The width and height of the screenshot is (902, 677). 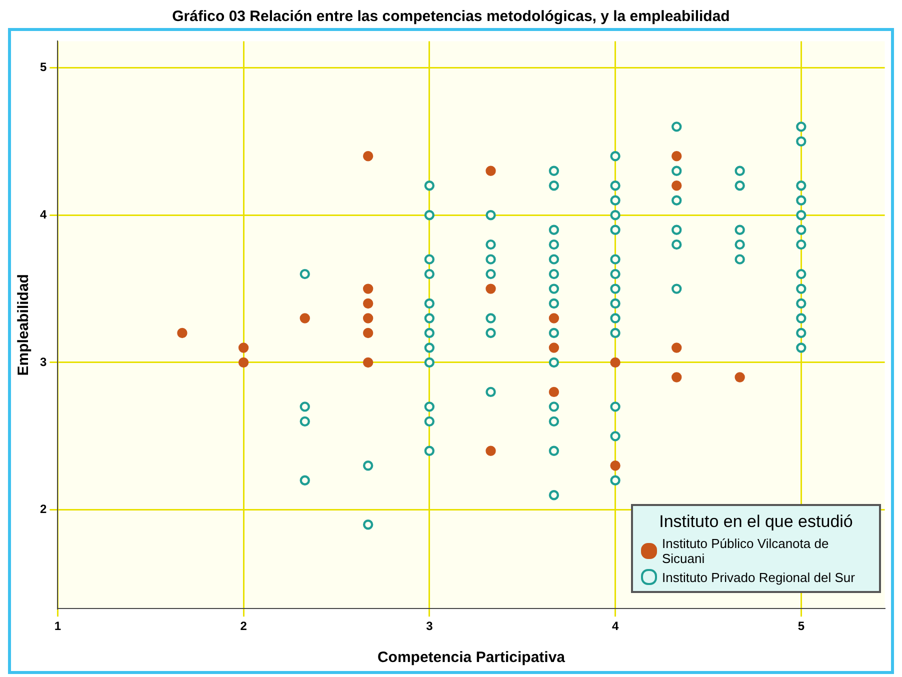 What do you see at coordinates (758, 577) in the screenshot?
I see `legend-label: Instituto Privado Regional del Sur` at bounding box center [758, 577].